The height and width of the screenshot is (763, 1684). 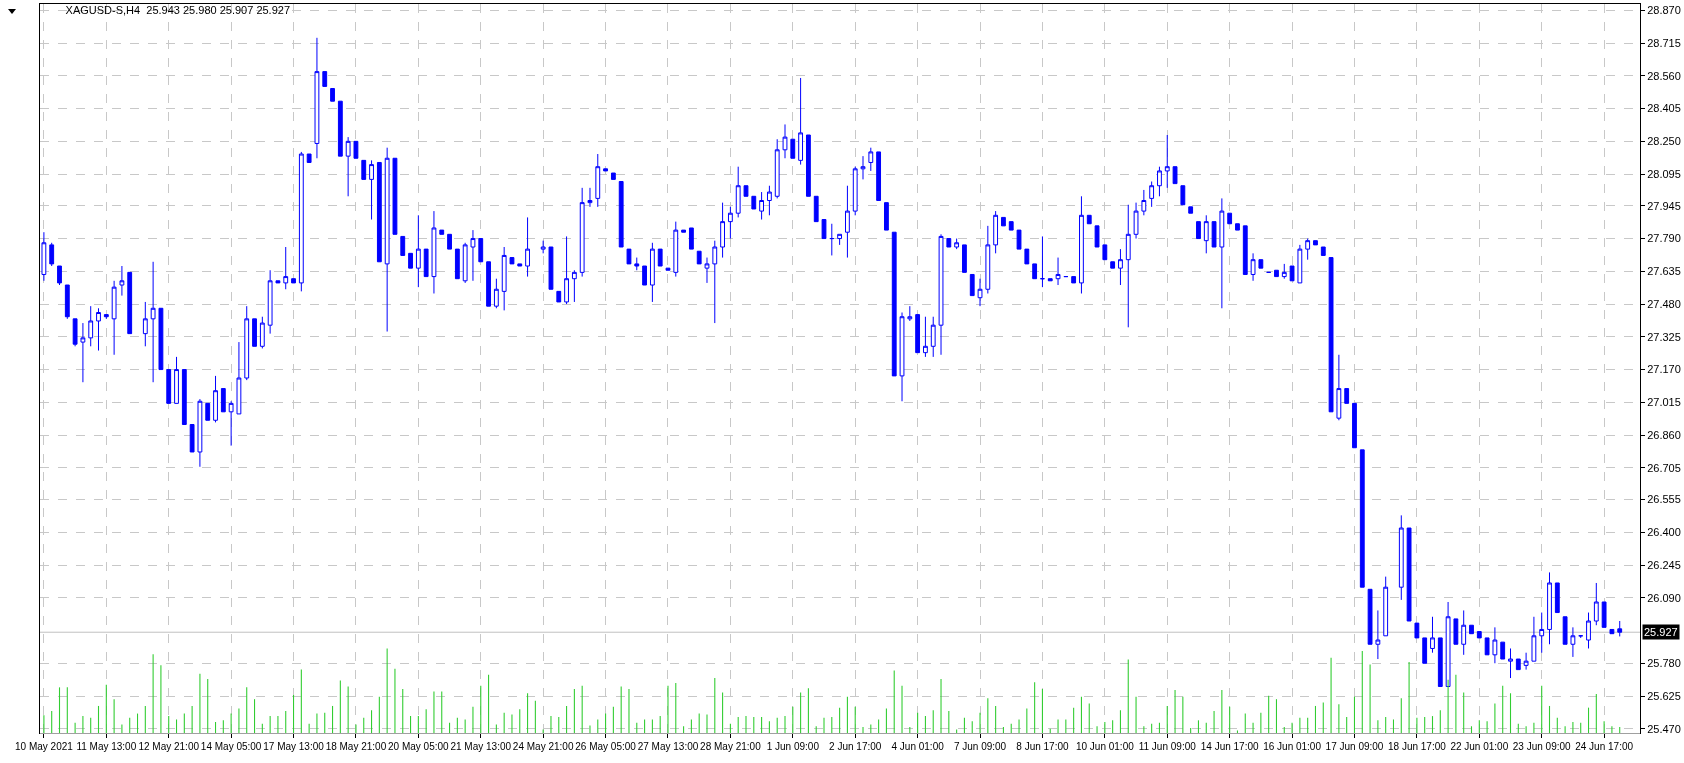 What do you see at coordinates (1664, 336) in the screenshot?
I see `y-tick-label: 27.325` at bounding box center [1664, 336].